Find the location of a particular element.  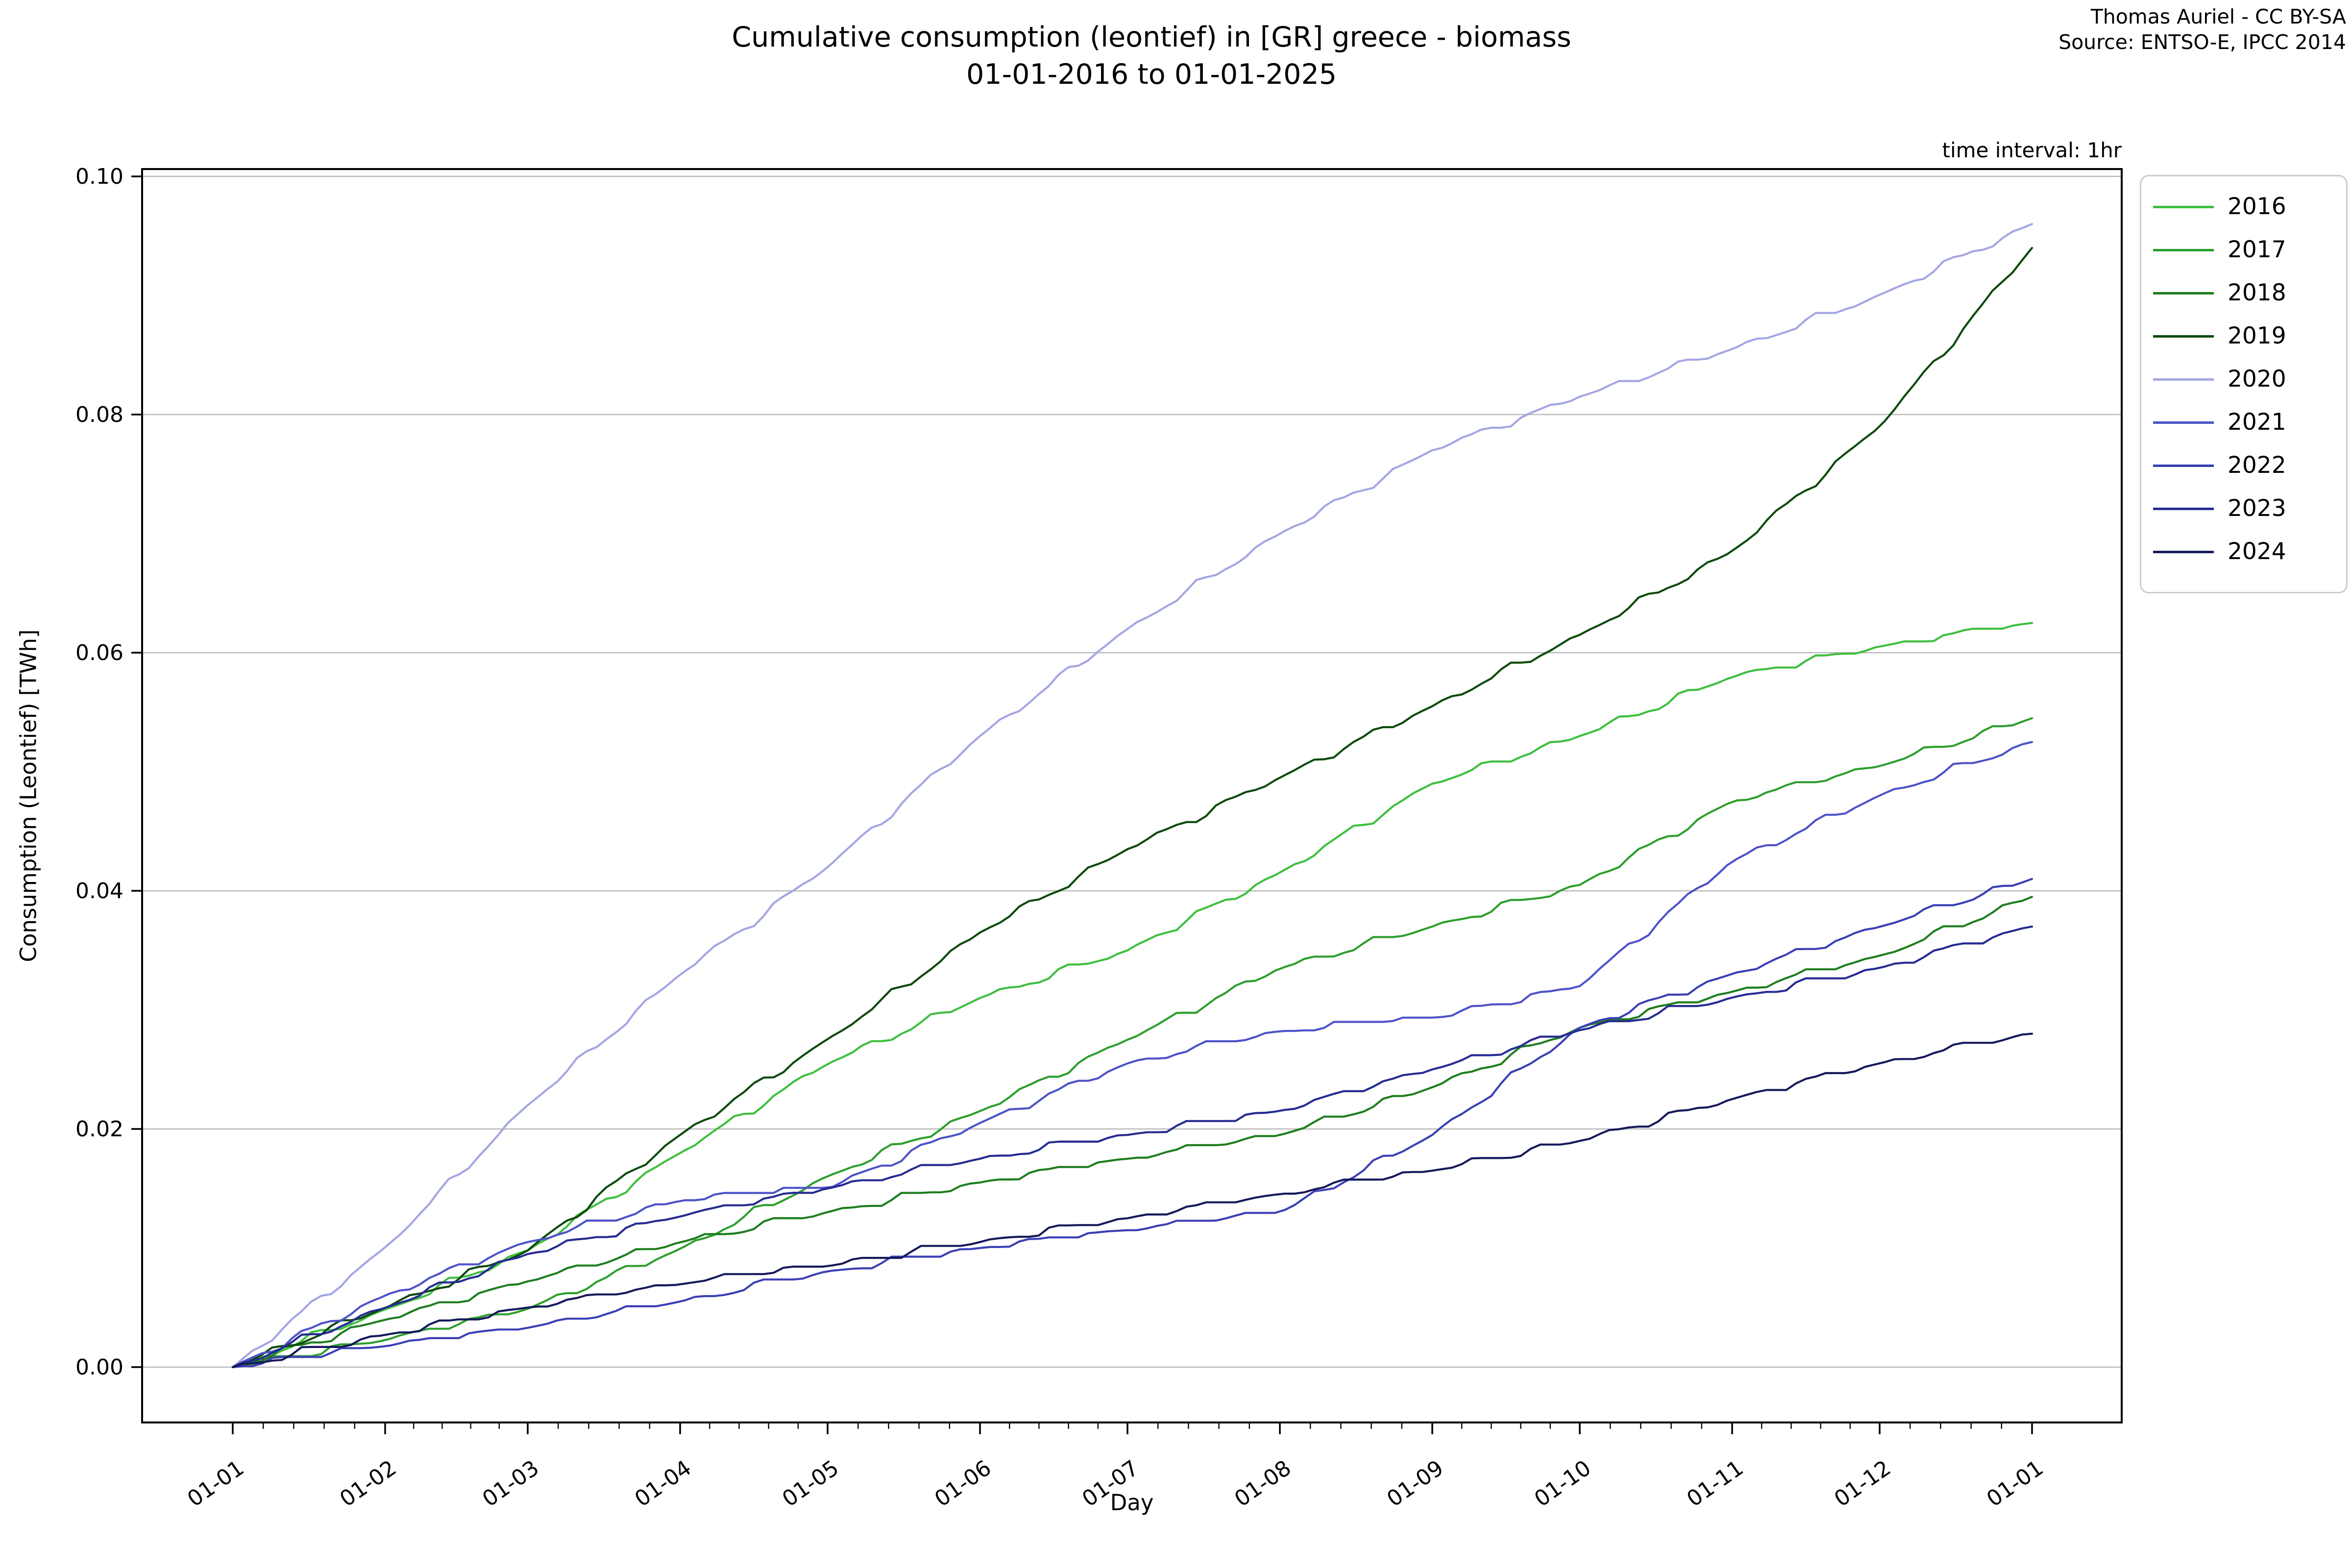

y-tick-label: 0.02 is located at coordinates (99, 1129).